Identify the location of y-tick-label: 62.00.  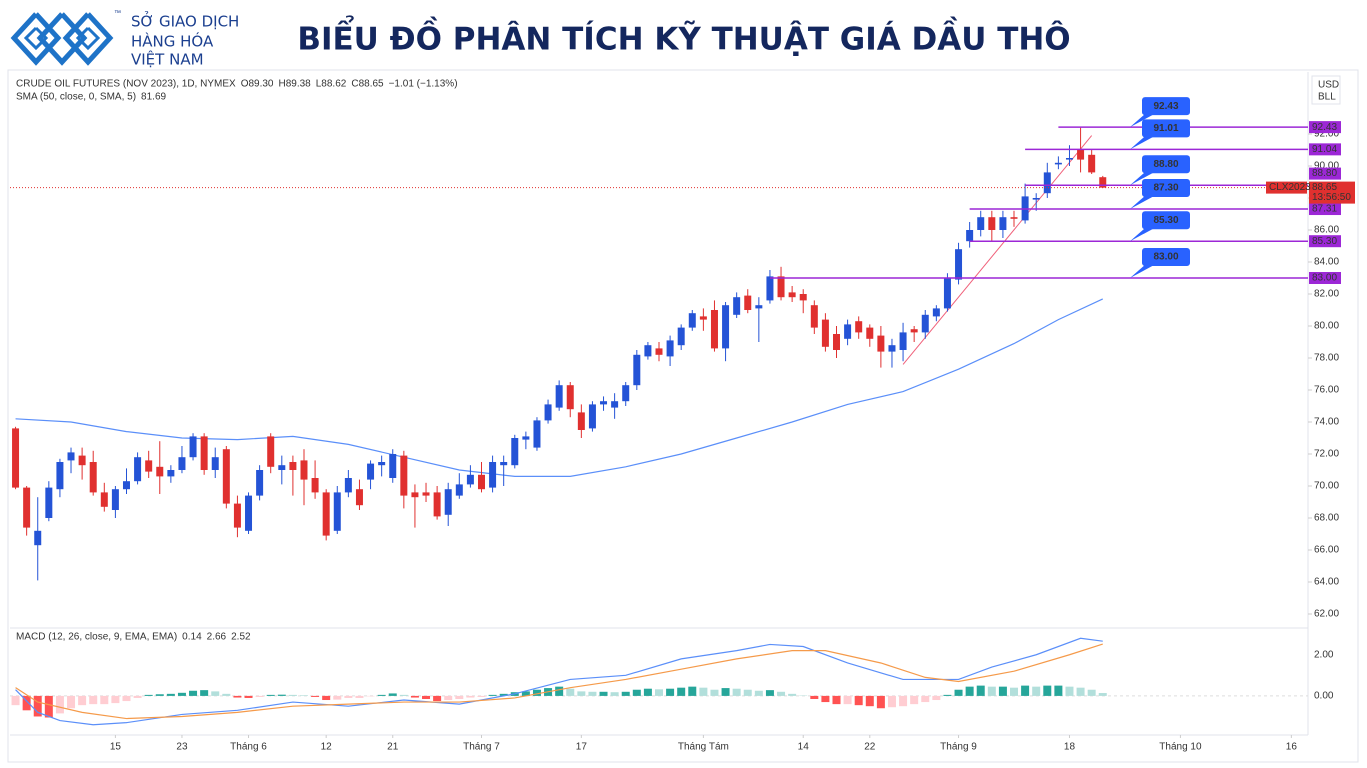
(1326, 614).